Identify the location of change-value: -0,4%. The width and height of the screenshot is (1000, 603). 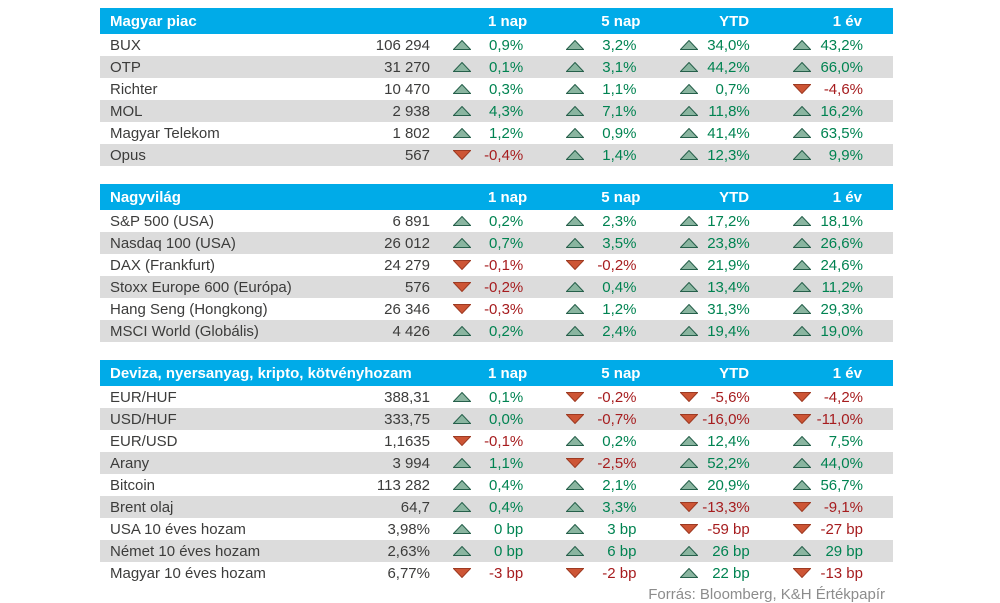
(504, 155).